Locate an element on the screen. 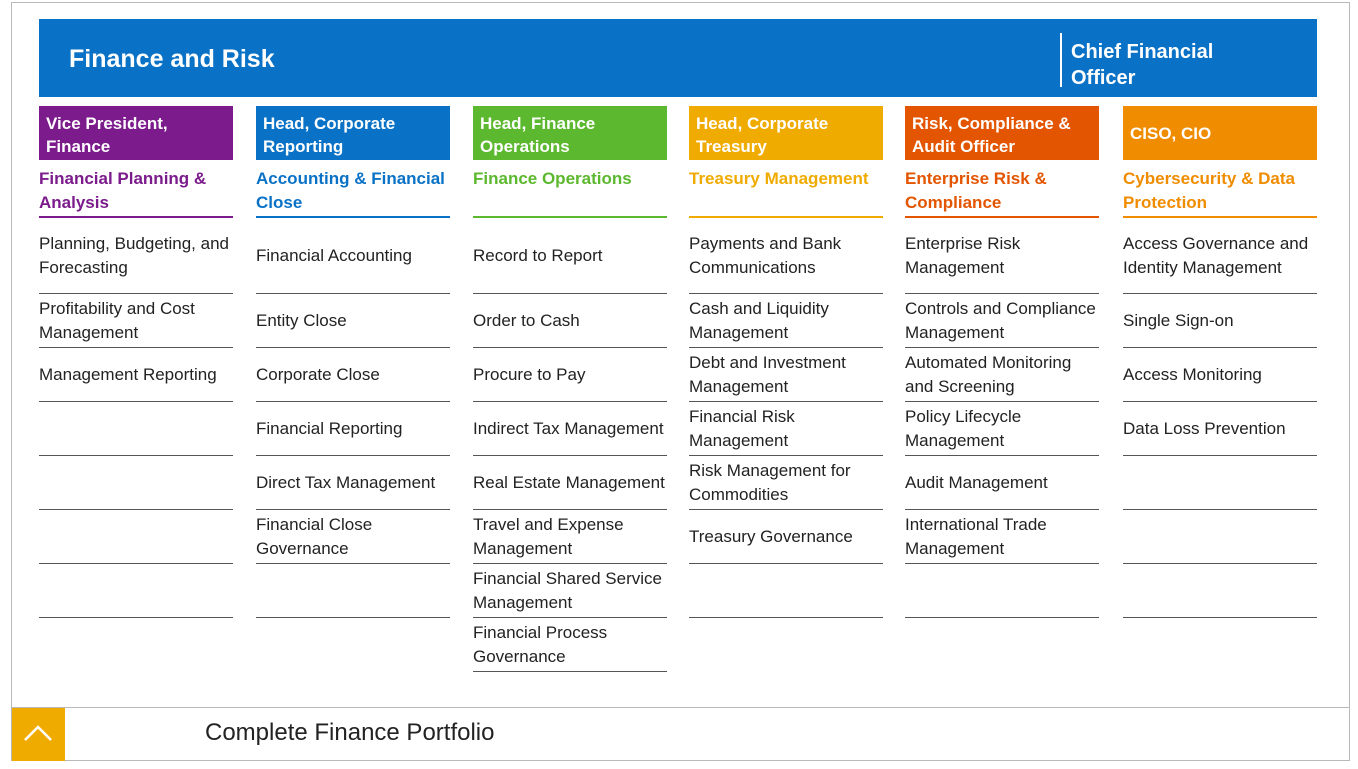  header-banner: Finance and Risk Chief Financial Officer is located at coordinates (678, 58).